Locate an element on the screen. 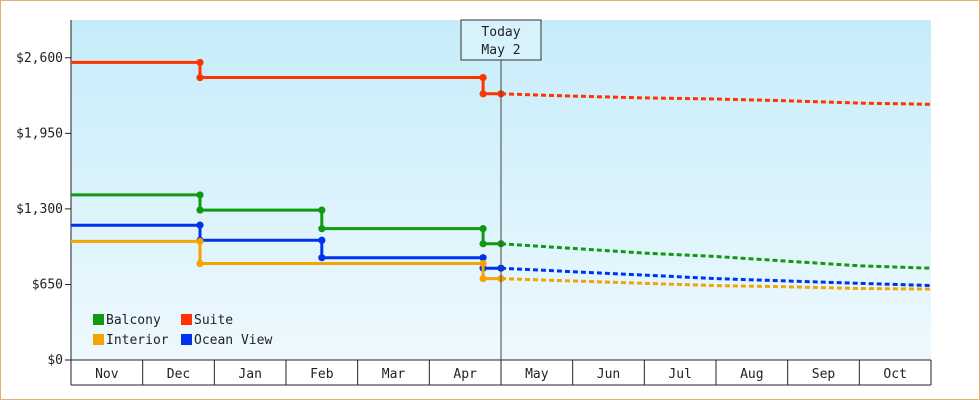 Image resolution: width=980 pixels, height=400 pixels. y-axis: $0 $650 $1,300 $1,950 $2,600 is located at coordinates (44, 194).